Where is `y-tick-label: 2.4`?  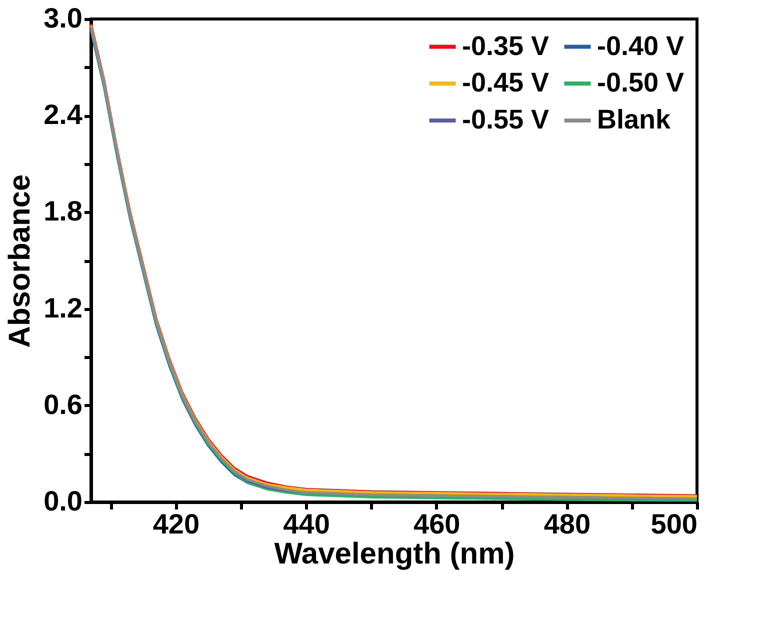
y-tick-label: 2.4 is located at coordinates (63, 114).